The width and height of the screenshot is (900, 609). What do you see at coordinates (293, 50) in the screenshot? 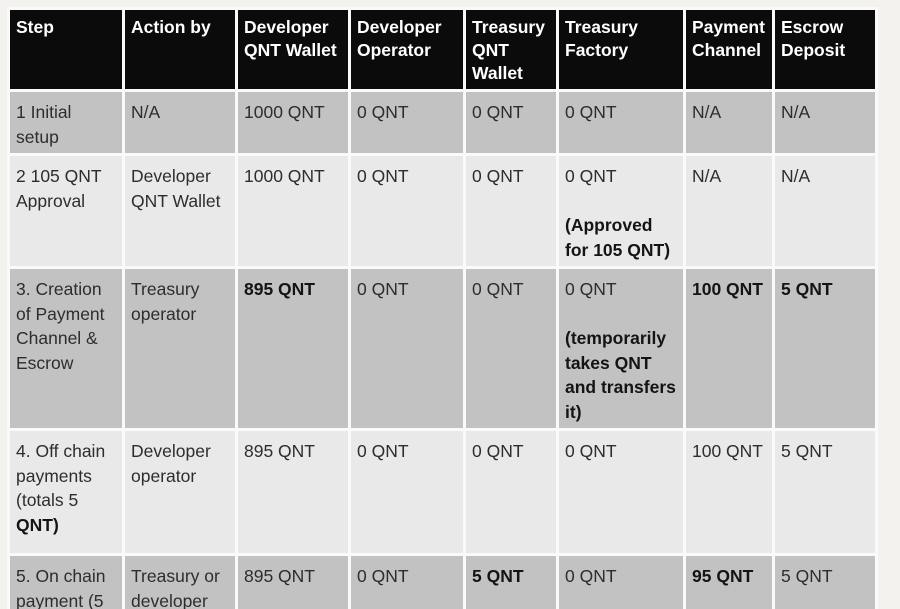
I see `column-header-developer-qnt-wallet: Developer QNT Wallet` at bounding box center [293, 50].